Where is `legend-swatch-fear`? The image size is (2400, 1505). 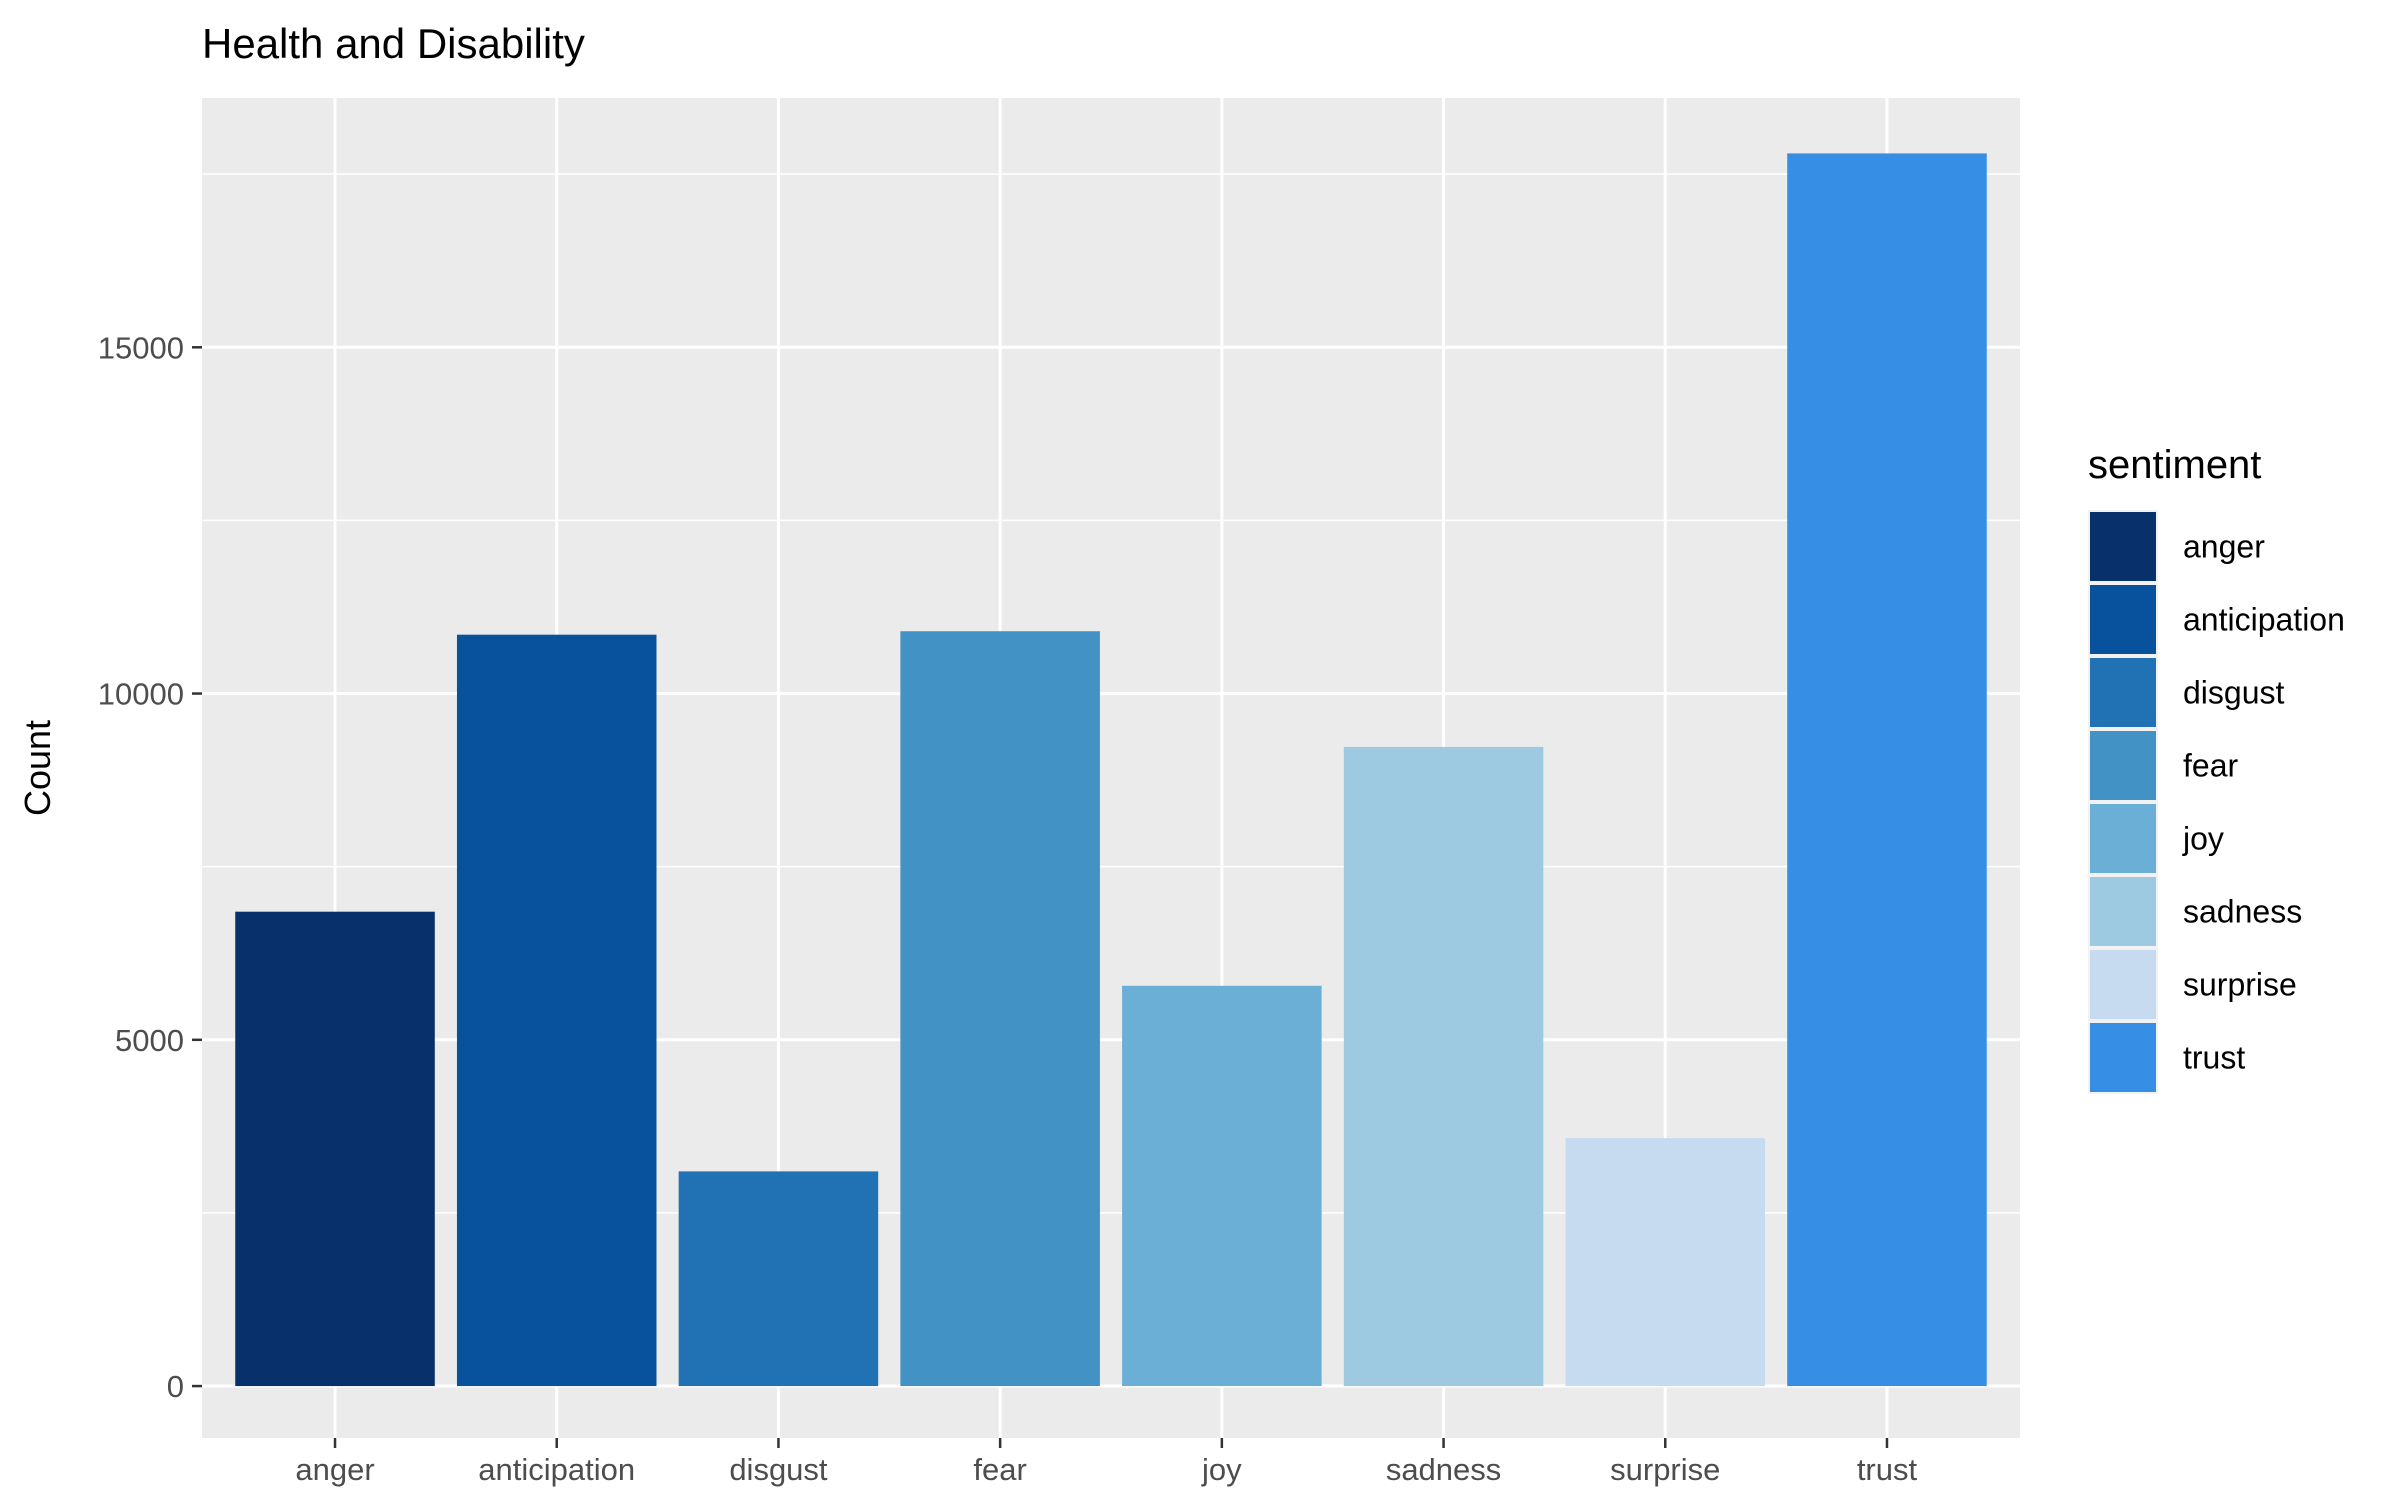 legend-swatch-fear is located at coordinates (2123, 765).